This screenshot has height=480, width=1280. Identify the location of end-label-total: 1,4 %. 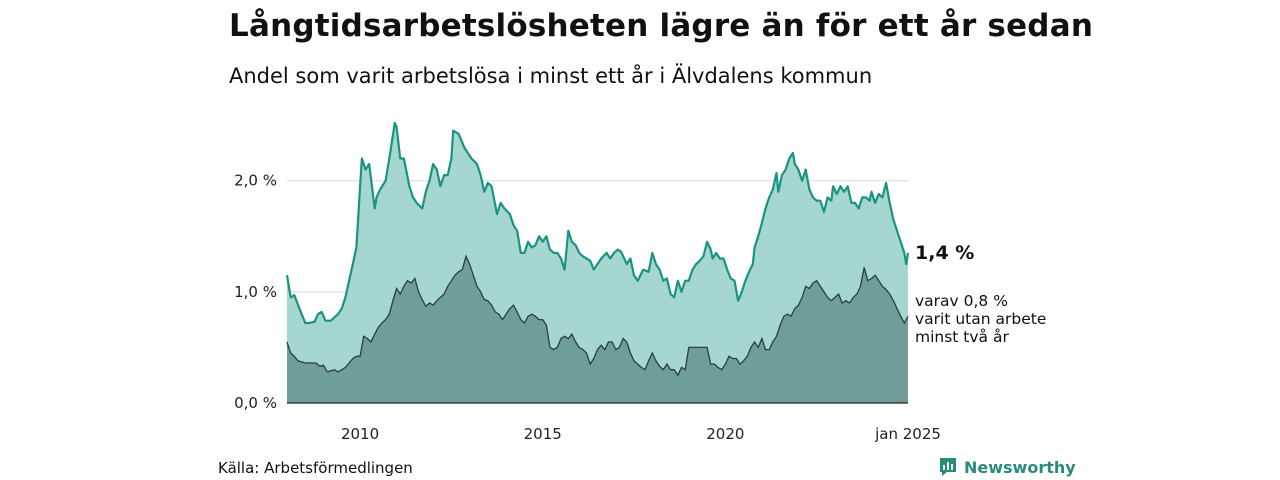
(944, 253).